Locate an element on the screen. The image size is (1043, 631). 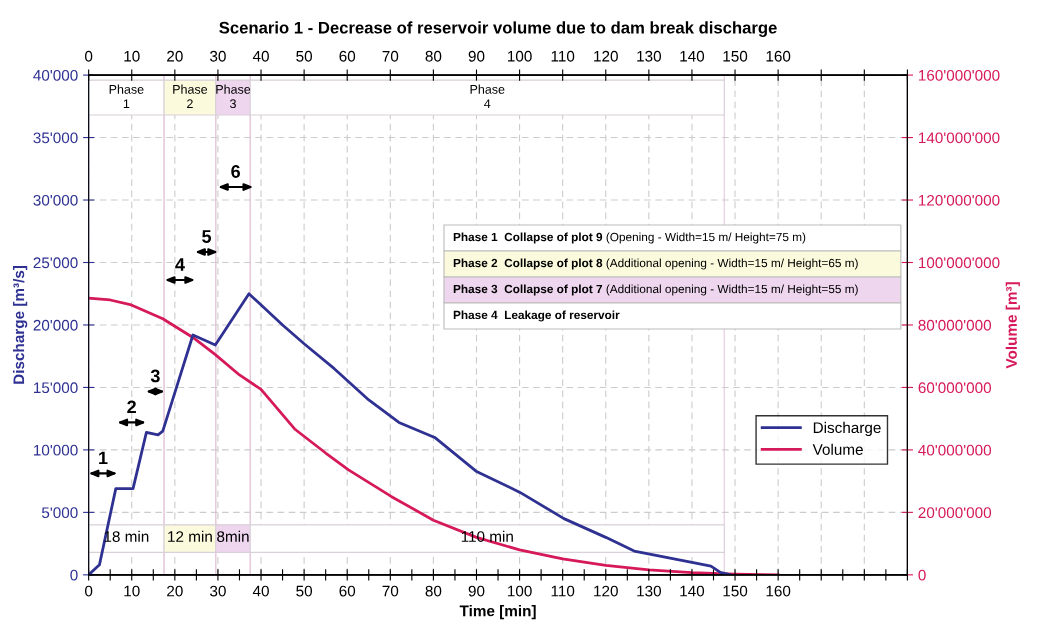
x2-tick-label: 30 is located at coordinates (218, 56).